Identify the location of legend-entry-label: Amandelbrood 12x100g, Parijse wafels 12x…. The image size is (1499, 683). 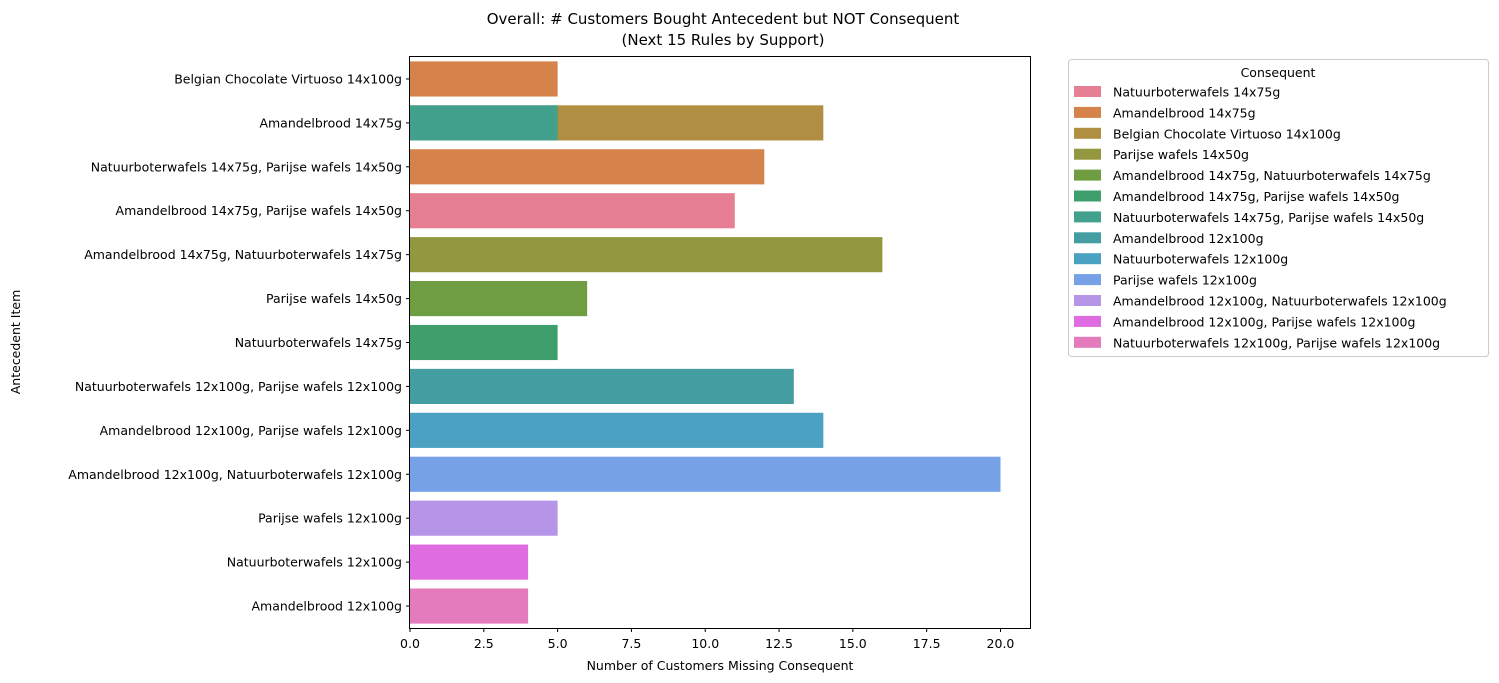
(1264, 321).